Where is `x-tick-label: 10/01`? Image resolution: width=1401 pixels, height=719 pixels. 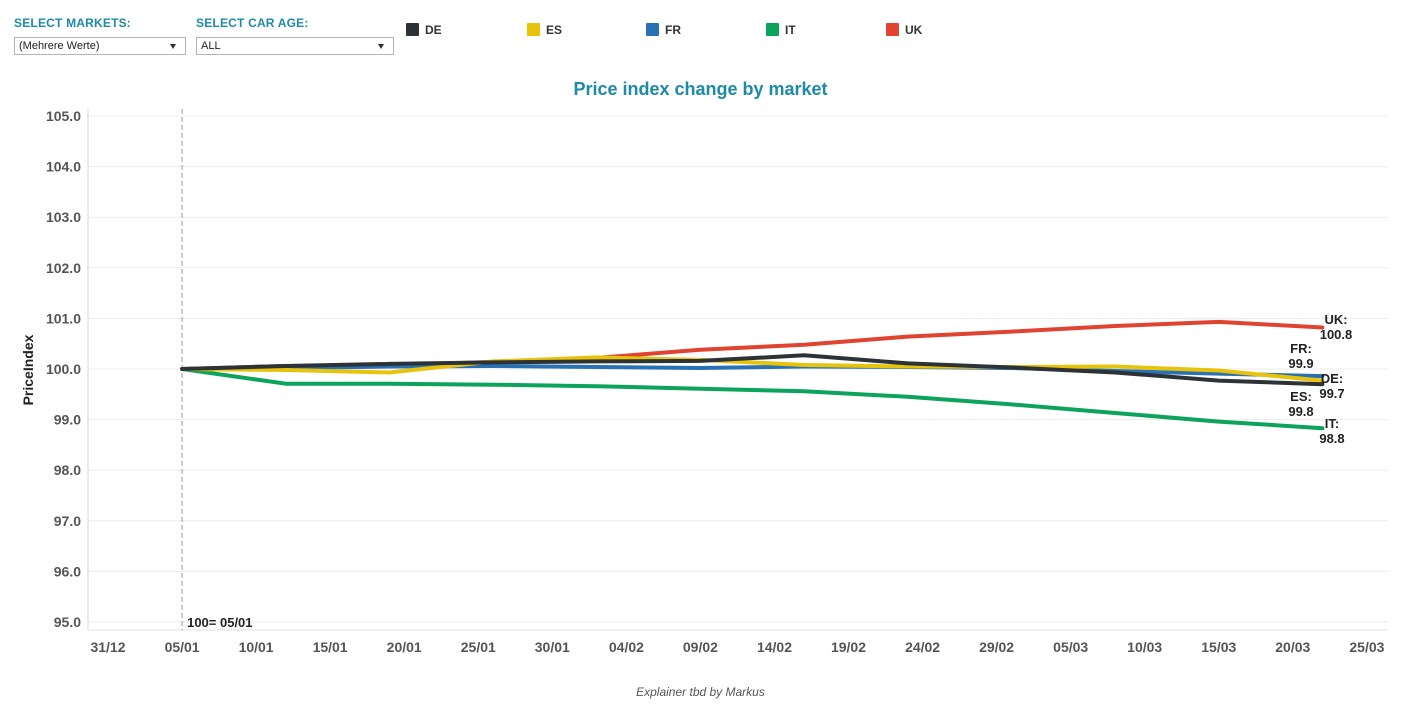
x-tick-label: 10/01 is located at coordinates (256, 647).